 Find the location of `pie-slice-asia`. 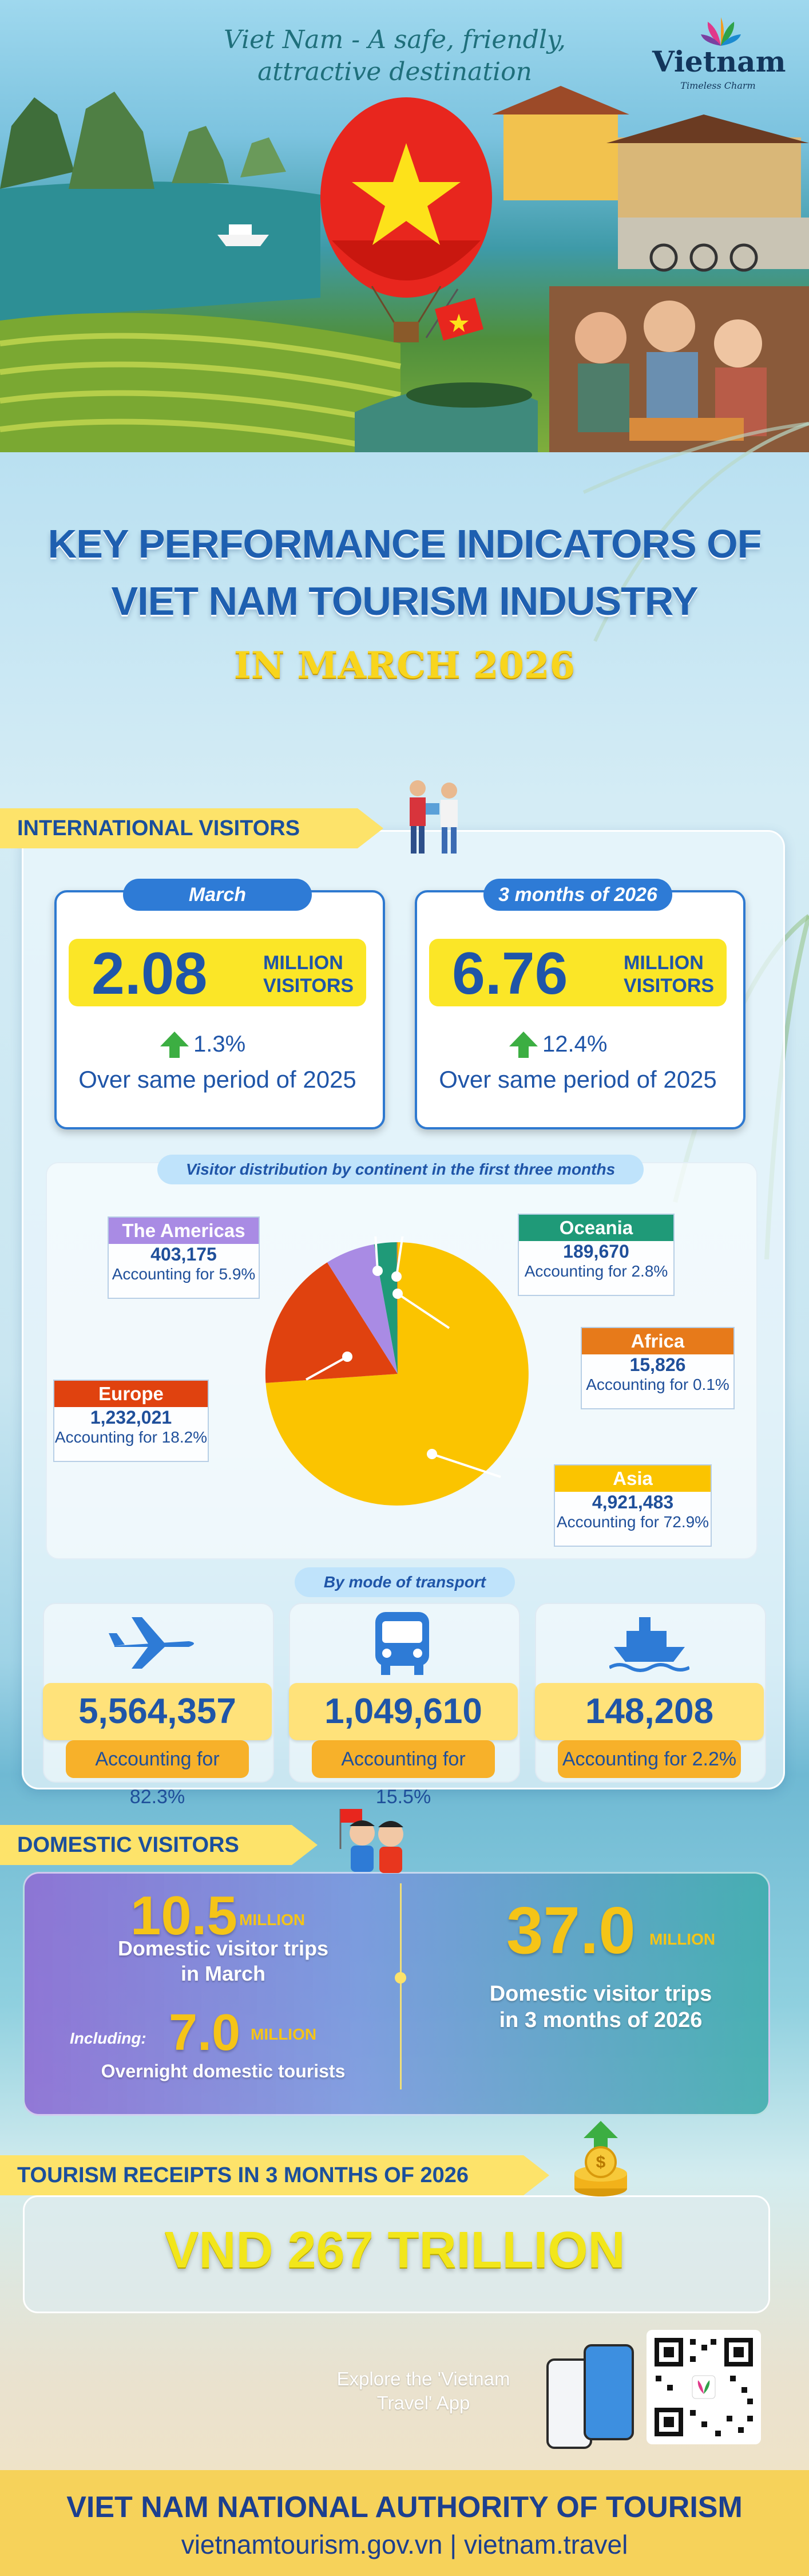

pie-slice-asia is located at coordinates (397, 1374).